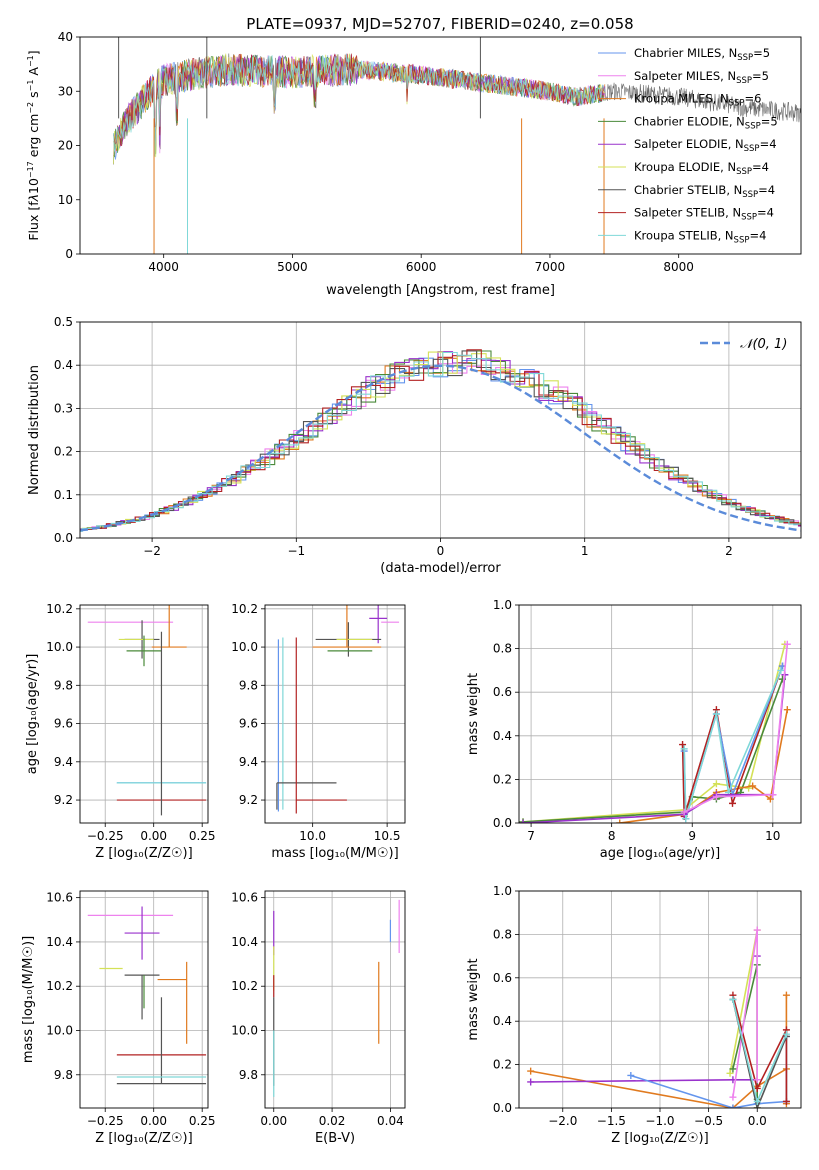 The width and height of the screenshot is (819, 1170). What do you see at coordinates (332, 1121) in the screenshot?
I see `x-tick-label: 0.02` at bounding box center [332, 1121].